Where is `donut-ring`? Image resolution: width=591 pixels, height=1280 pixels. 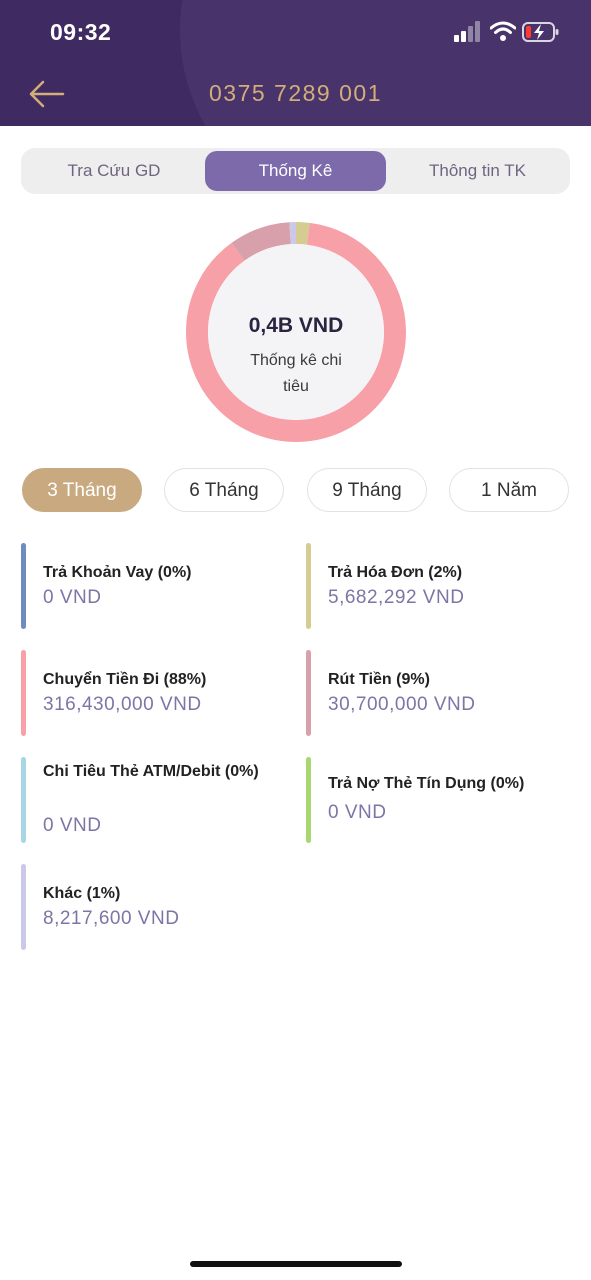
donut-ring is located at coordinates (296, 332).